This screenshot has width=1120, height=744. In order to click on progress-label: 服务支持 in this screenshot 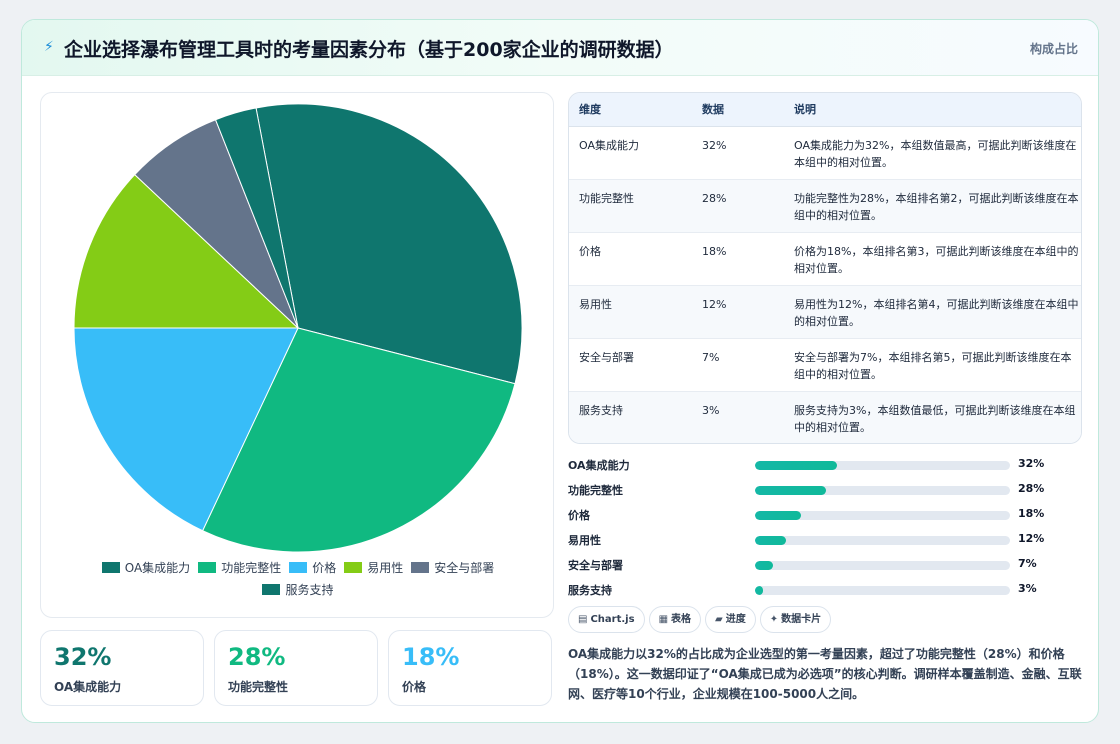, I will do `click(590, 590)`.